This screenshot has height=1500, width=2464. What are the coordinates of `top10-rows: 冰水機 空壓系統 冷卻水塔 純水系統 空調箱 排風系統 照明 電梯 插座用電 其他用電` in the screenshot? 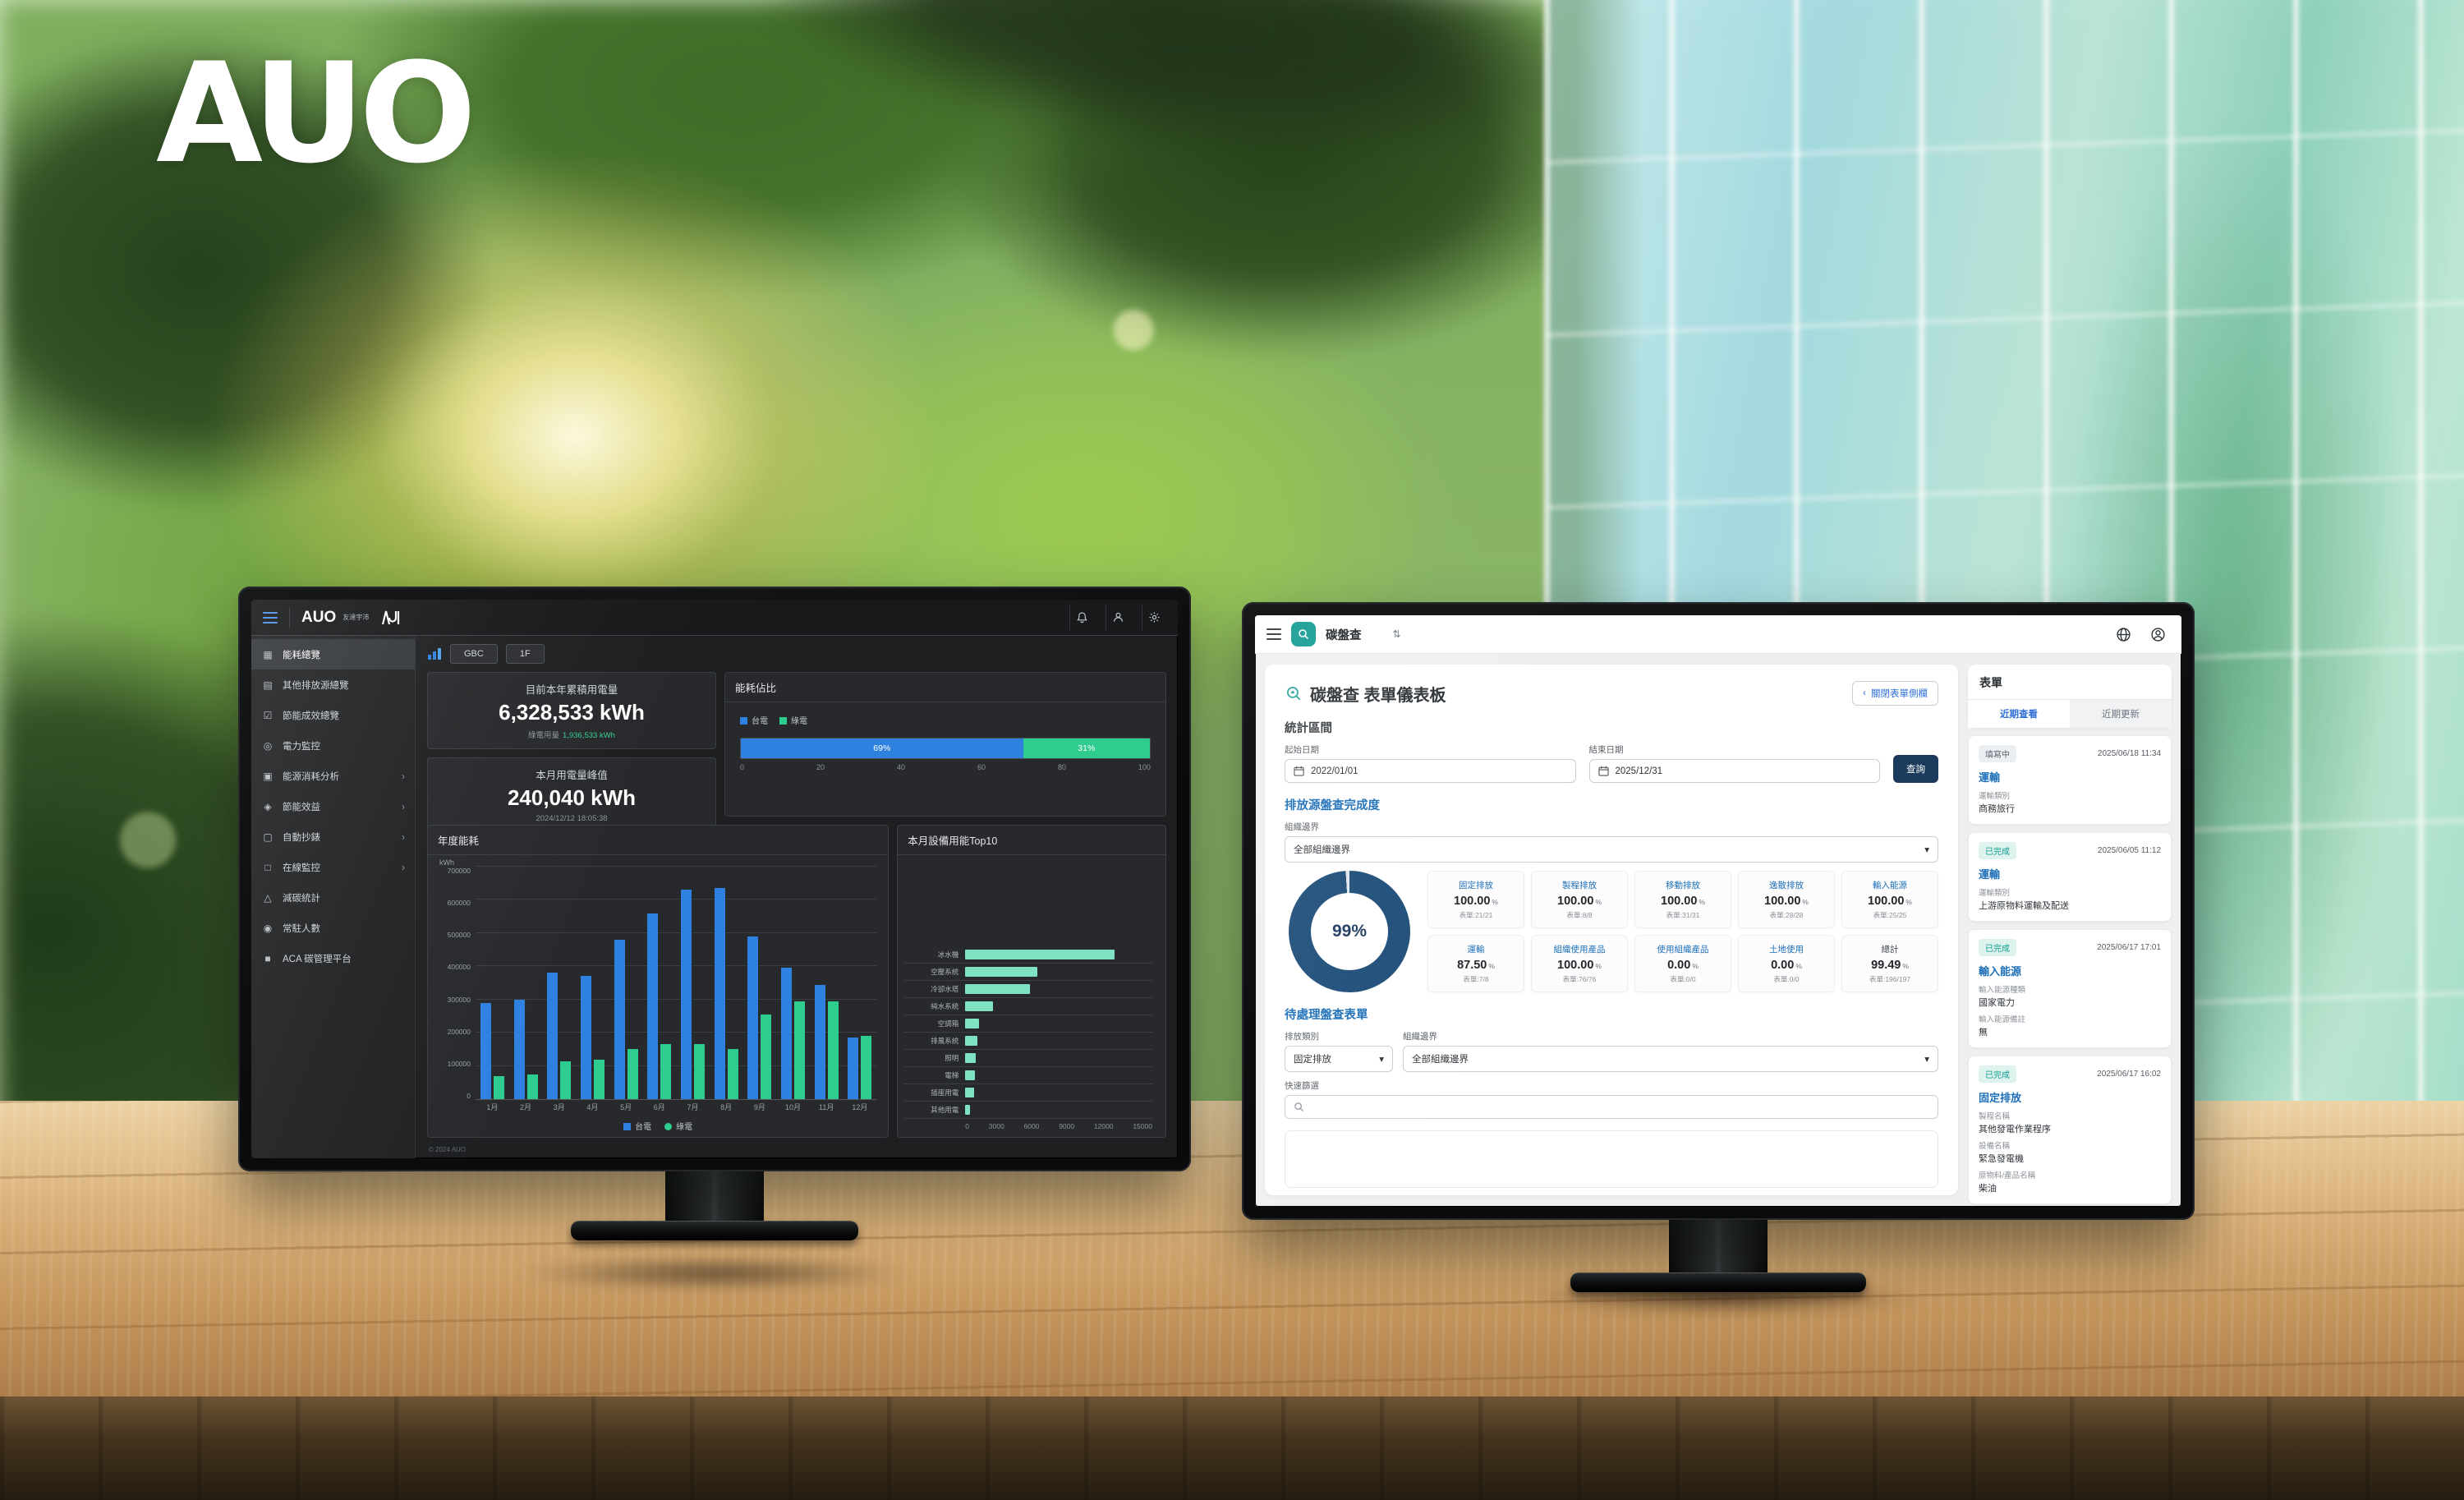 It's located at (1028, 1033).